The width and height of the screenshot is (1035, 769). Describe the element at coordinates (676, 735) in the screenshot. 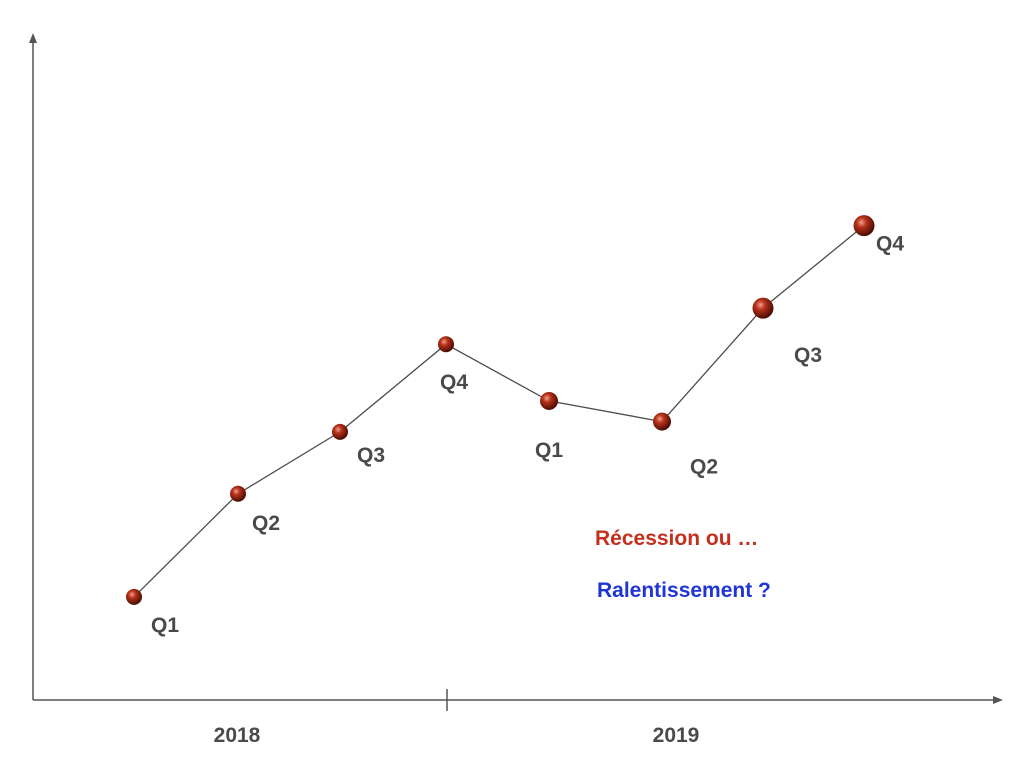

I see `year-label-2019: 2019` at that location.